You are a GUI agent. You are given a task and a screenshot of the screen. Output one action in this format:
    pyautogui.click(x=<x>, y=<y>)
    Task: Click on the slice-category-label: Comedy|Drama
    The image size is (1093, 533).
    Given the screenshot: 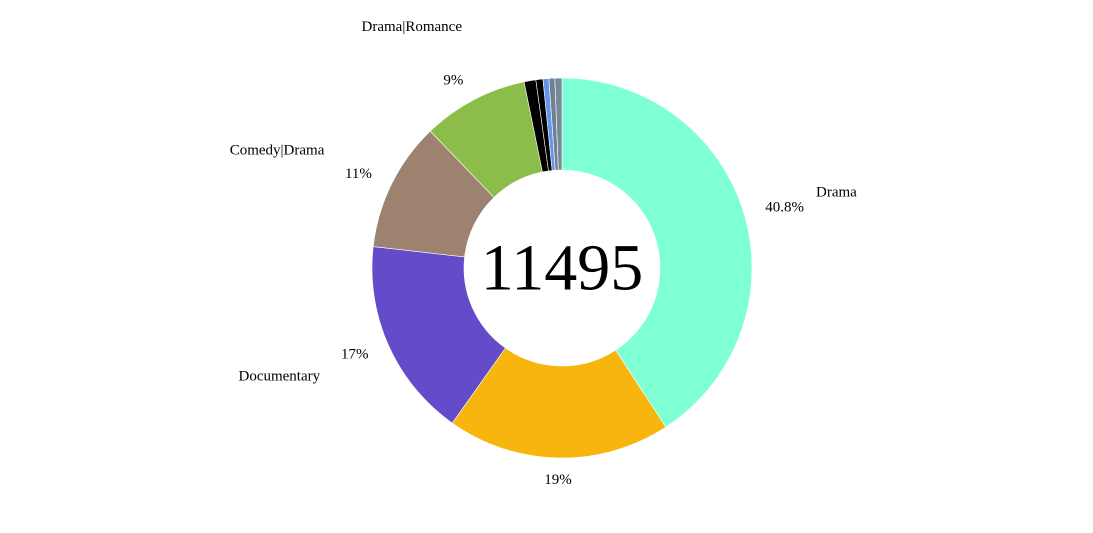 What is the action you would take?
    pyautogui.click(x=277, y=151)
    